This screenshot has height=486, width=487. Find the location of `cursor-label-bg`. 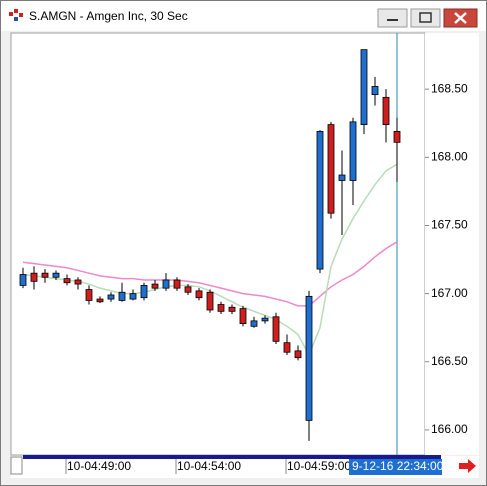

cursor-label-bg is located at coordinates (395, 467).